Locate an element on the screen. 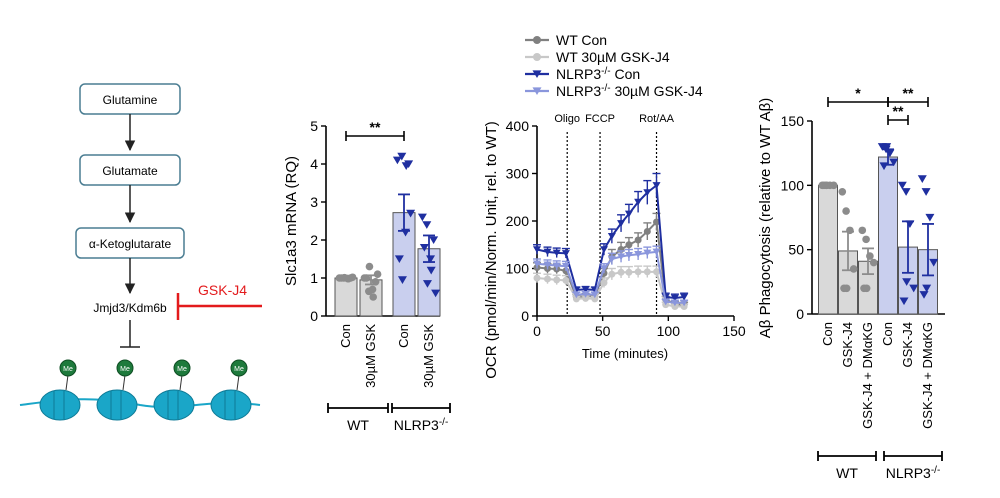 This screenshot has height=498, width=1000. c3-y-axis-label: Aβ Phagocytosis (relative to WT Aβ) is located at coordinates (765, 218).